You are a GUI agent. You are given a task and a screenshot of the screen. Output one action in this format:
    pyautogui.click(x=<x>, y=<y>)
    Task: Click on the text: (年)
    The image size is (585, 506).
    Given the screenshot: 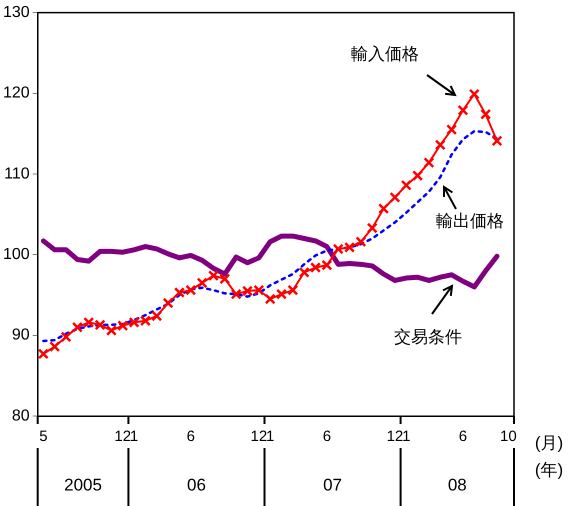 What is the action you would take?
    pyautogui.click(x=549, y=470)
    